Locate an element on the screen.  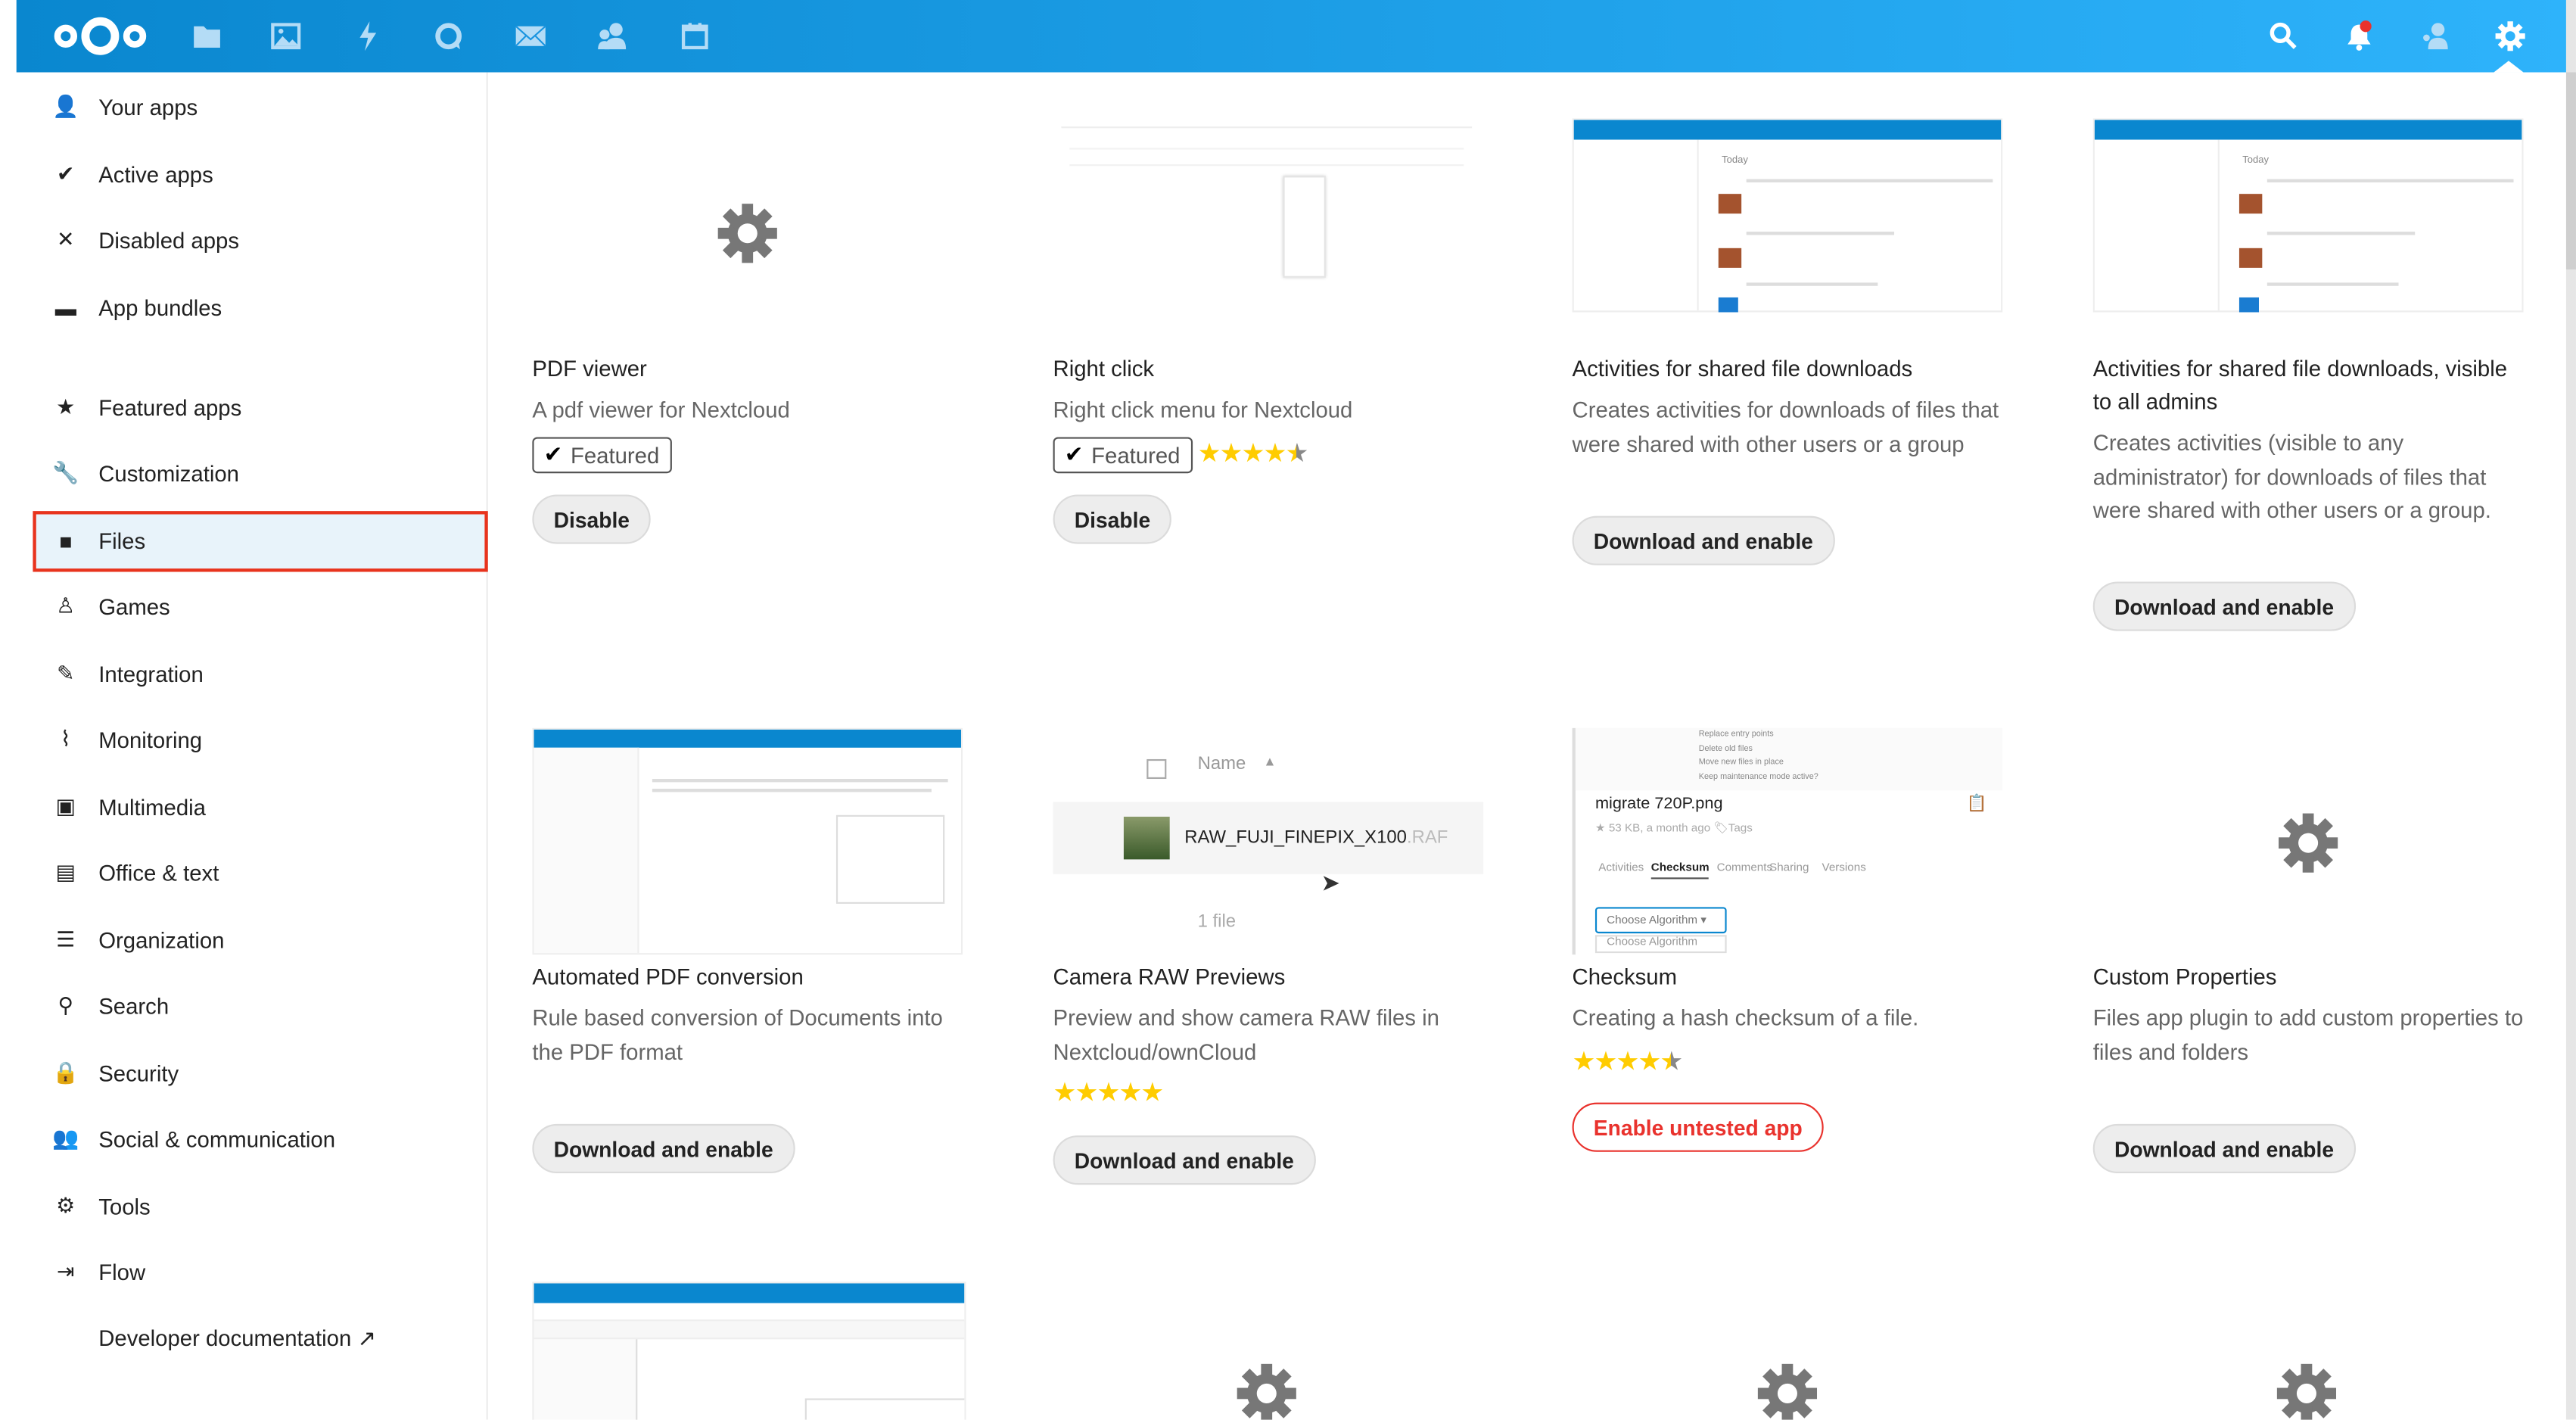
close-icon: ✕ is located at coordinates (65, 239).